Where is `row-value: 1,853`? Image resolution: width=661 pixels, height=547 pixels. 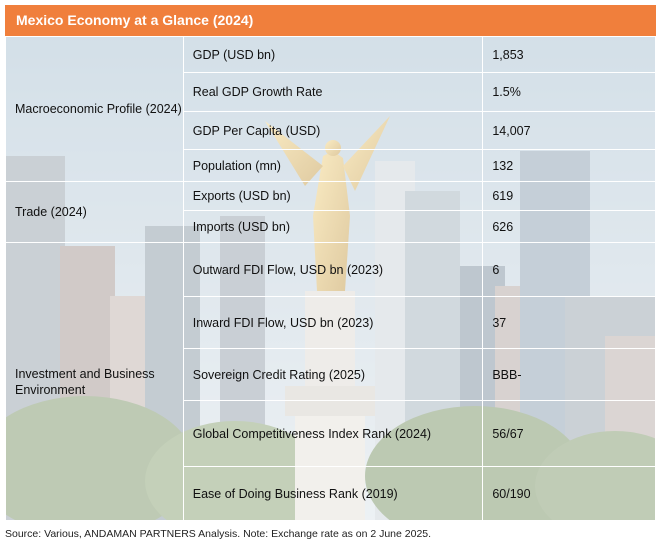
row-value: 1,853 is located at coordinates (569, 54).